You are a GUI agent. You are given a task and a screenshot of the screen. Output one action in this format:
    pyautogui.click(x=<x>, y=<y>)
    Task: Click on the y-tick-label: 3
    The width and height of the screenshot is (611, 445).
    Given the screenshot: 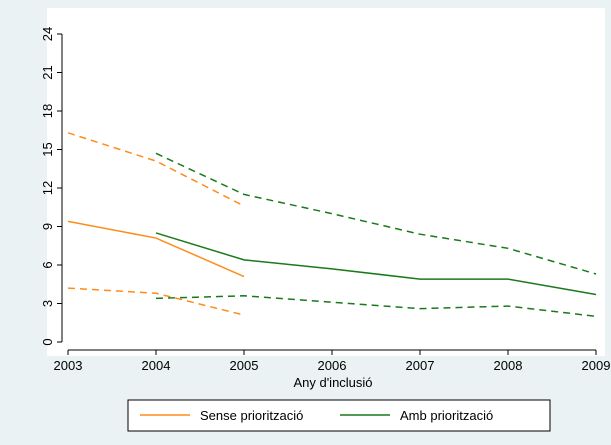 What is the action you would take?
    pyautogui.click(x=47, y=303)
    